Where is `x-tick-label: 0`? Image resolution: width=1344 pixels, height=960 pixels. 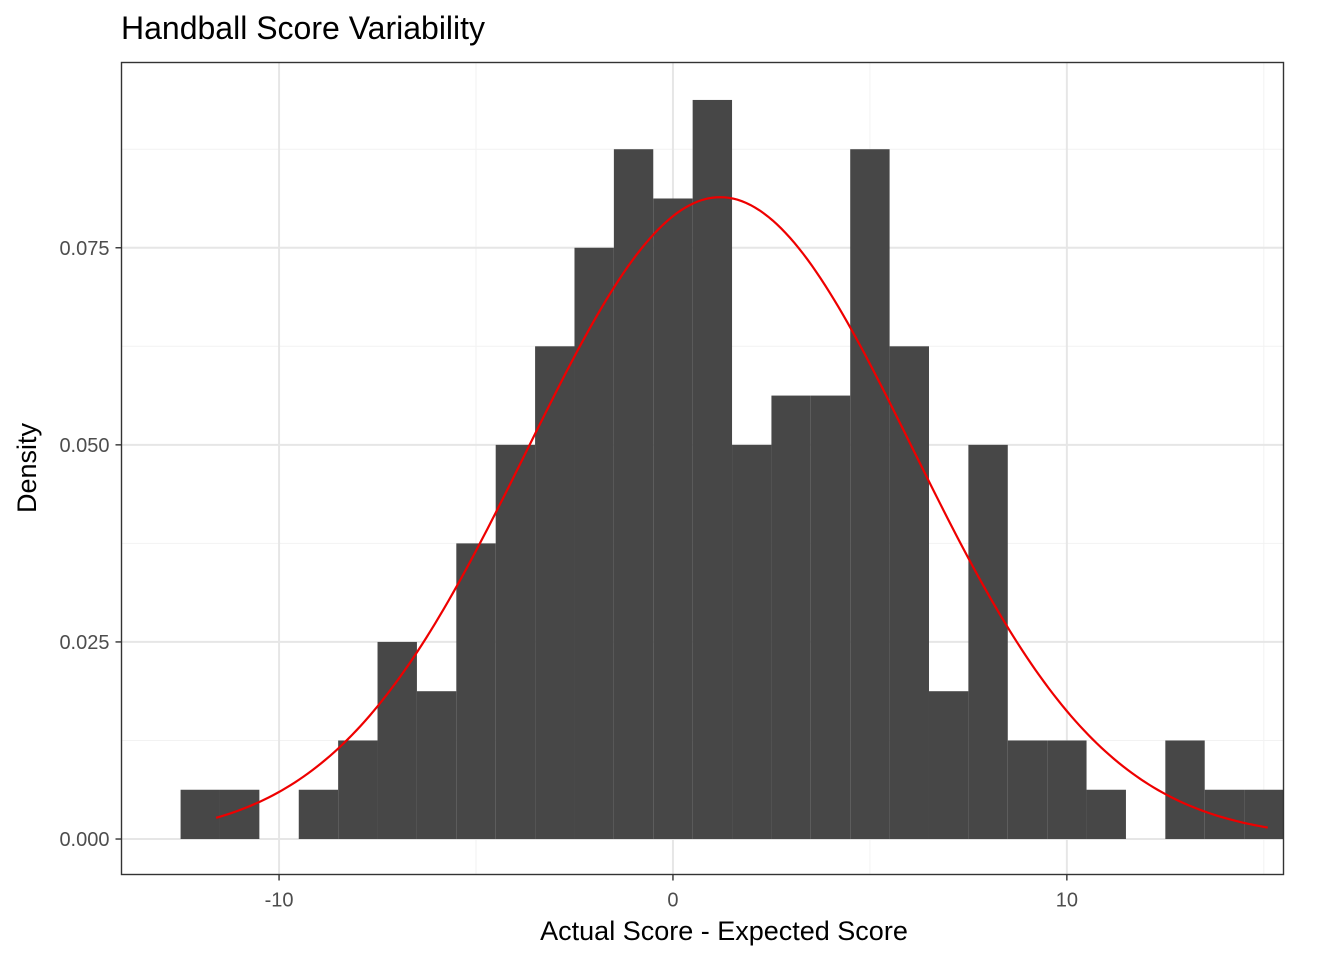
x-tick-label: 0 is located at coordinates (672, 901).